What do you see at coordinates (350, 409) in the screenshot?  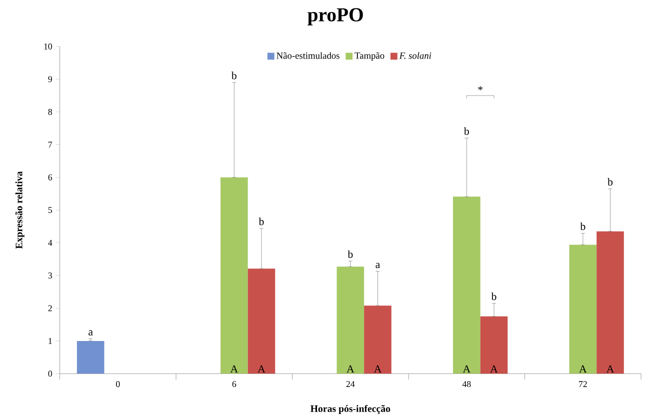 I see `x-axis-title: Horas pós-infecção` at bounding box center [350, 409].